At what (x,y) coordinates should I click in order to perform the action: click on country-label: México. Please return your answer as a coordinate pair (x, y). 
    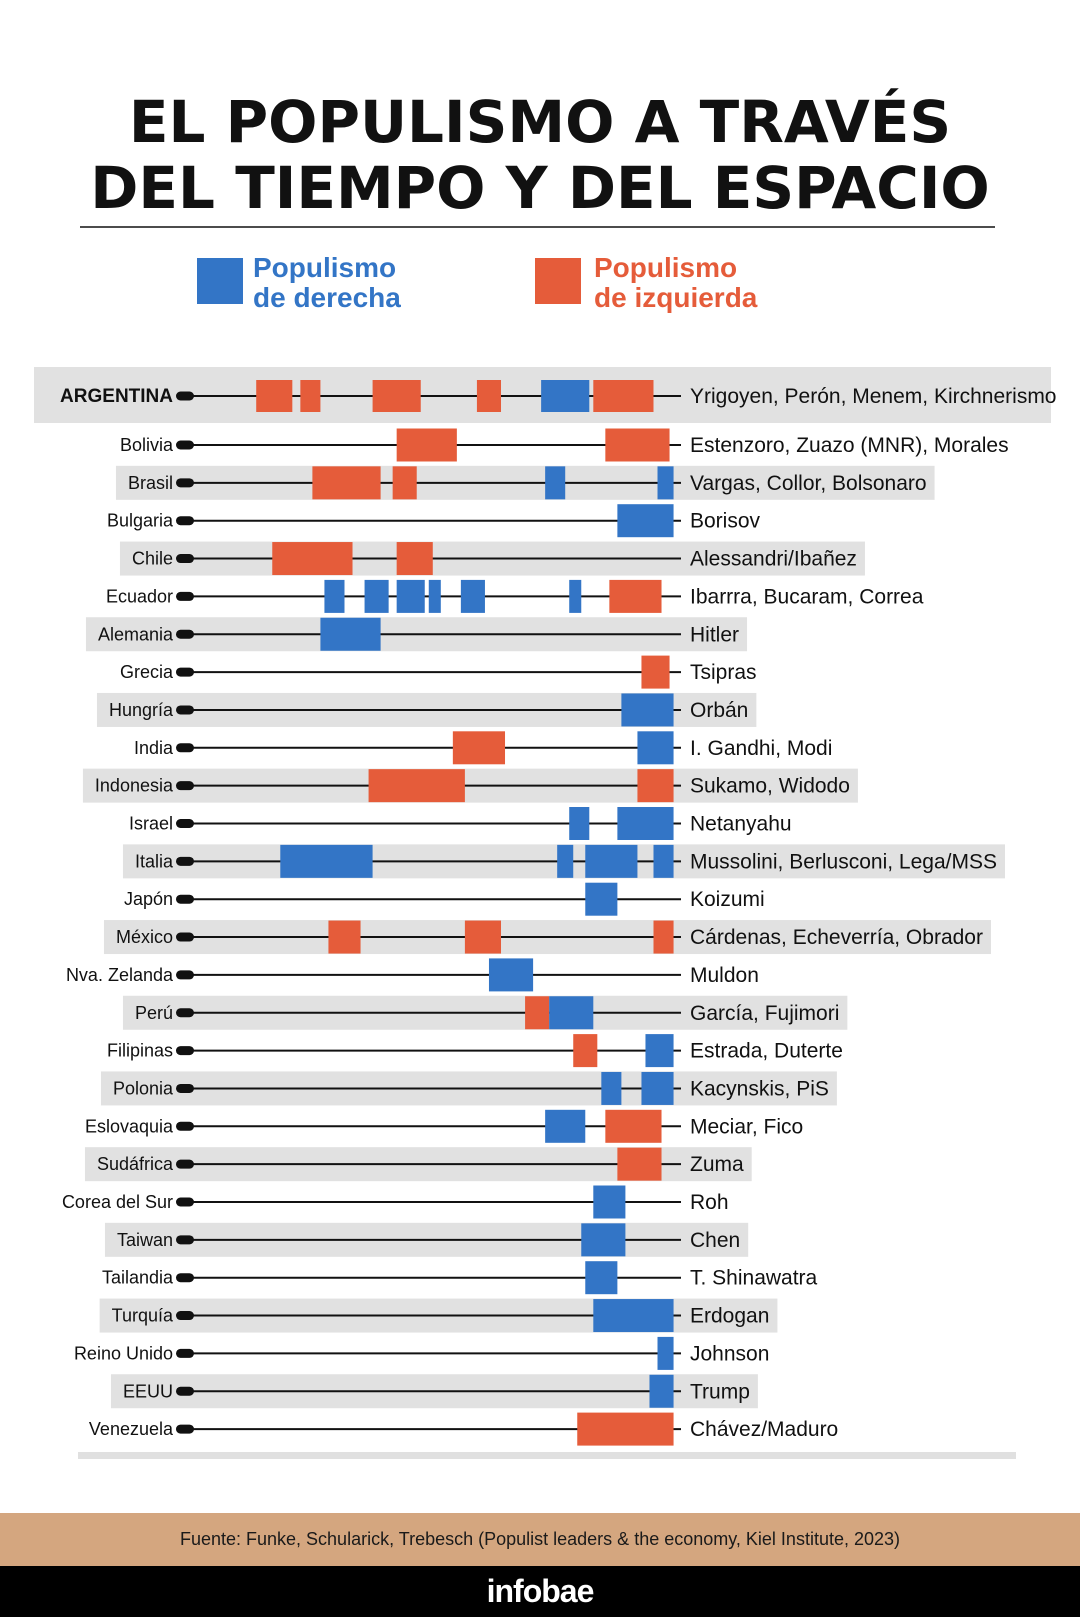
    Looking at the image, I should click on (144, 937).